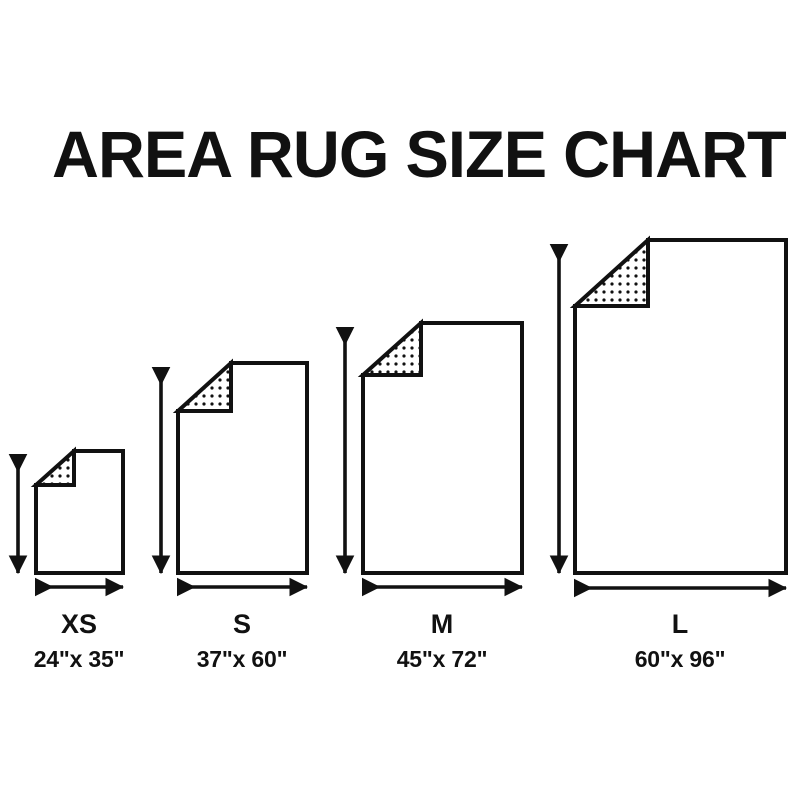 This screenshot has width=800, height=800. What do you see at coordinates (680, 659) in the screenshot?
I see `size-dimensions-l: 60"x 96"` at bounding box center [680, 659].